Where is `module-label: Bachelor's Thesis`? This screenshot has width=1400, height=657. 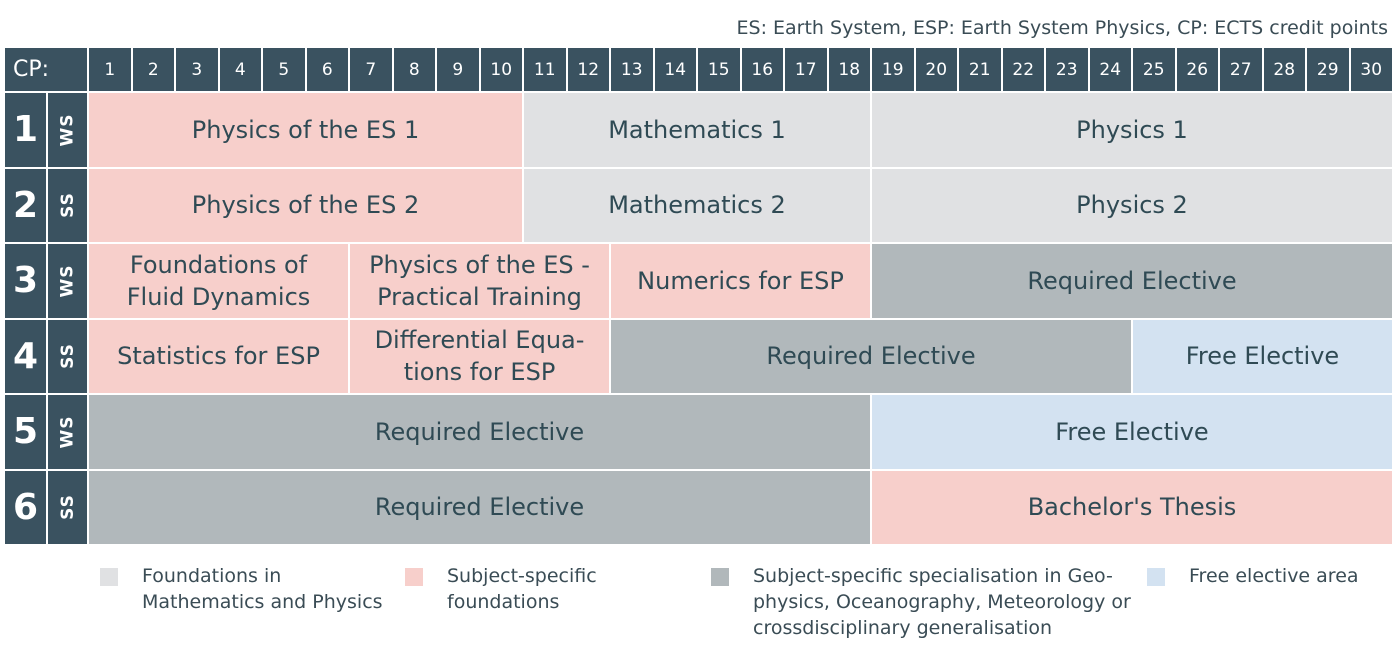 module-label: Bachelor's Thesis is located at coordinates (1132, 507).